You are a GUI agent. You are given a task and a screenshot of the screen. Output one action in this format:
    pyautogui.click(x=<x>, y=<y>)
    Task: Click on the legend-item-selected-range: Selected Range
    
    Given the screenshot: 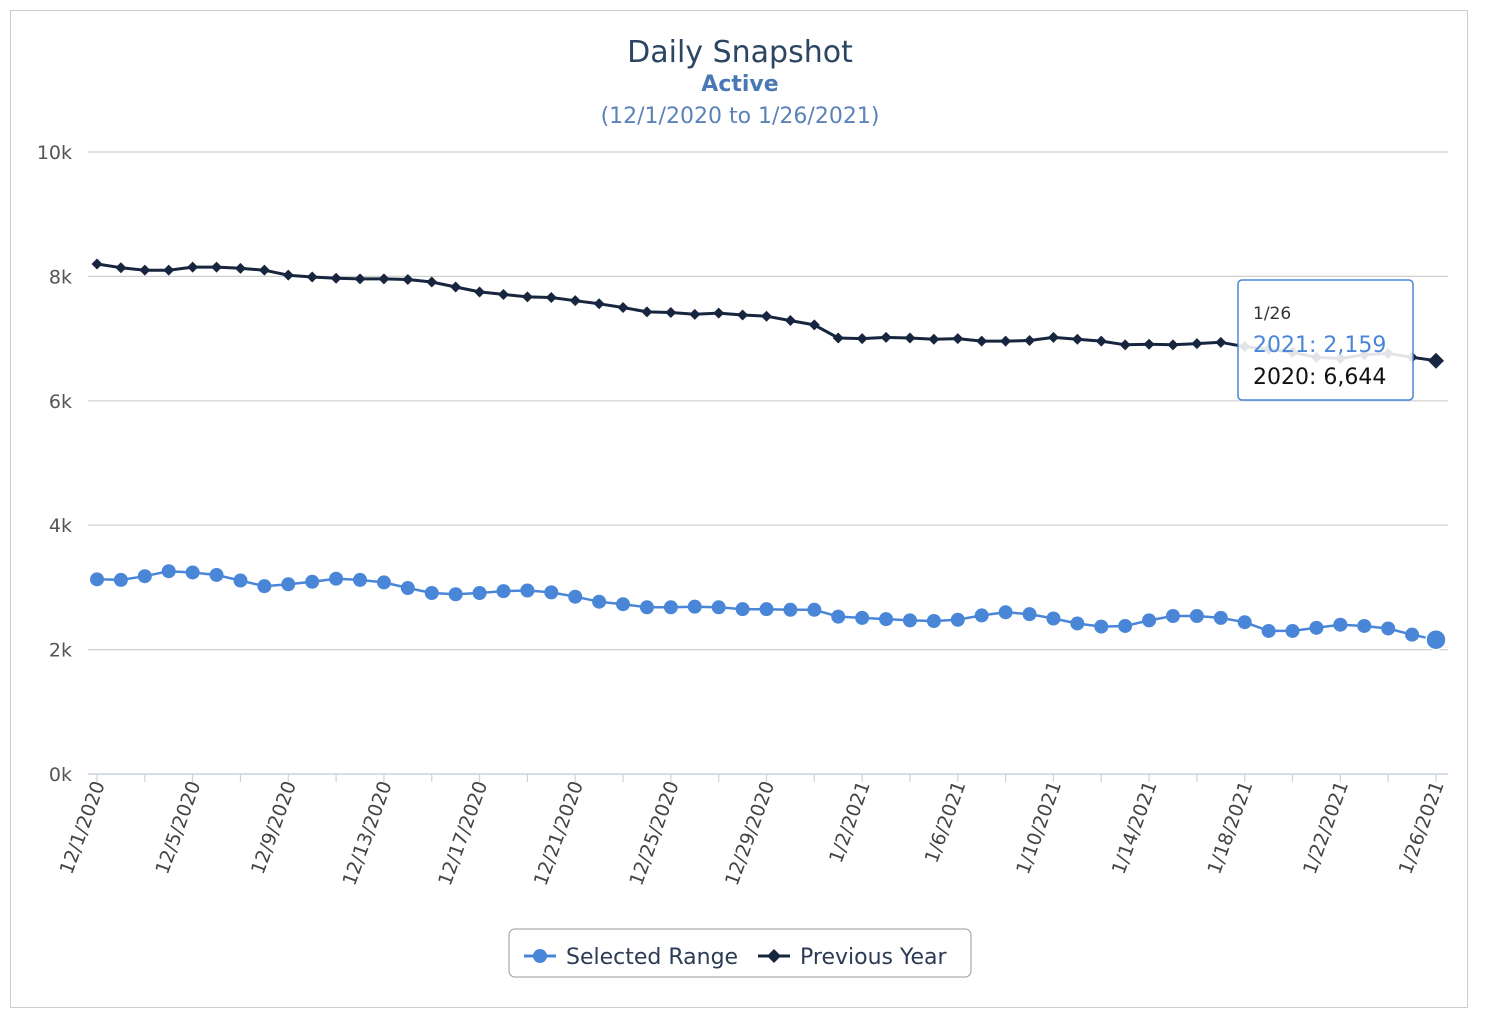 What is the action you would take?
    pyautogui.click(x=631, y=957)
    